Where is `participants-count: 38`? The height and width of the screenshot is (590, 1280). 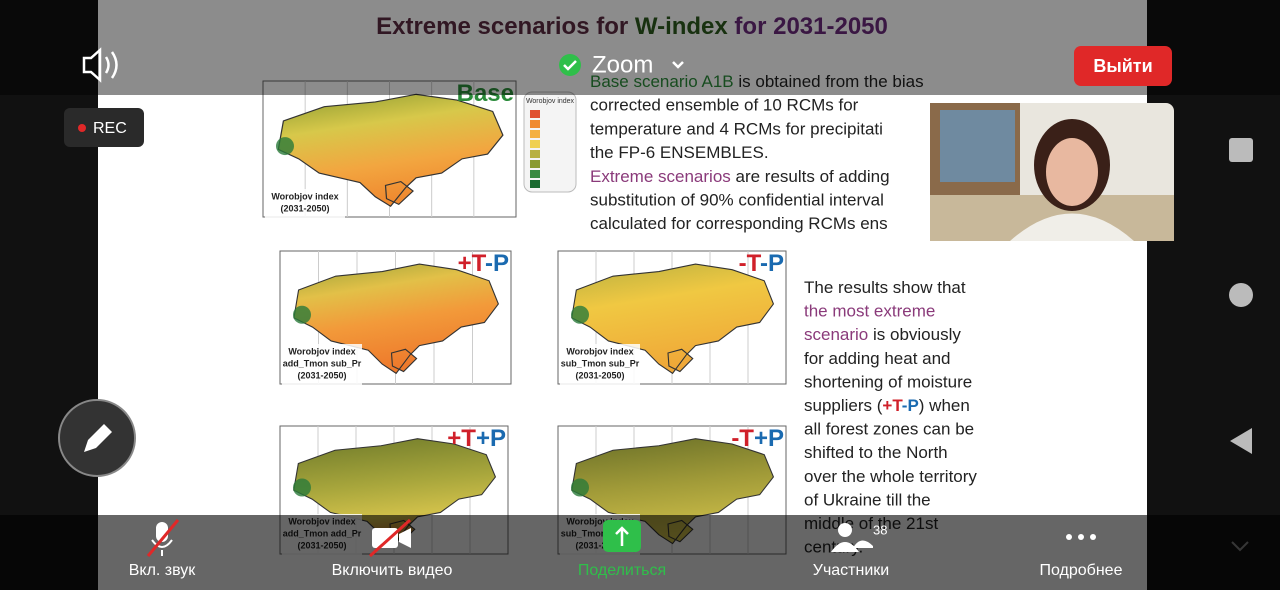
participants-count: 38 is located at coordinates (880, 529).